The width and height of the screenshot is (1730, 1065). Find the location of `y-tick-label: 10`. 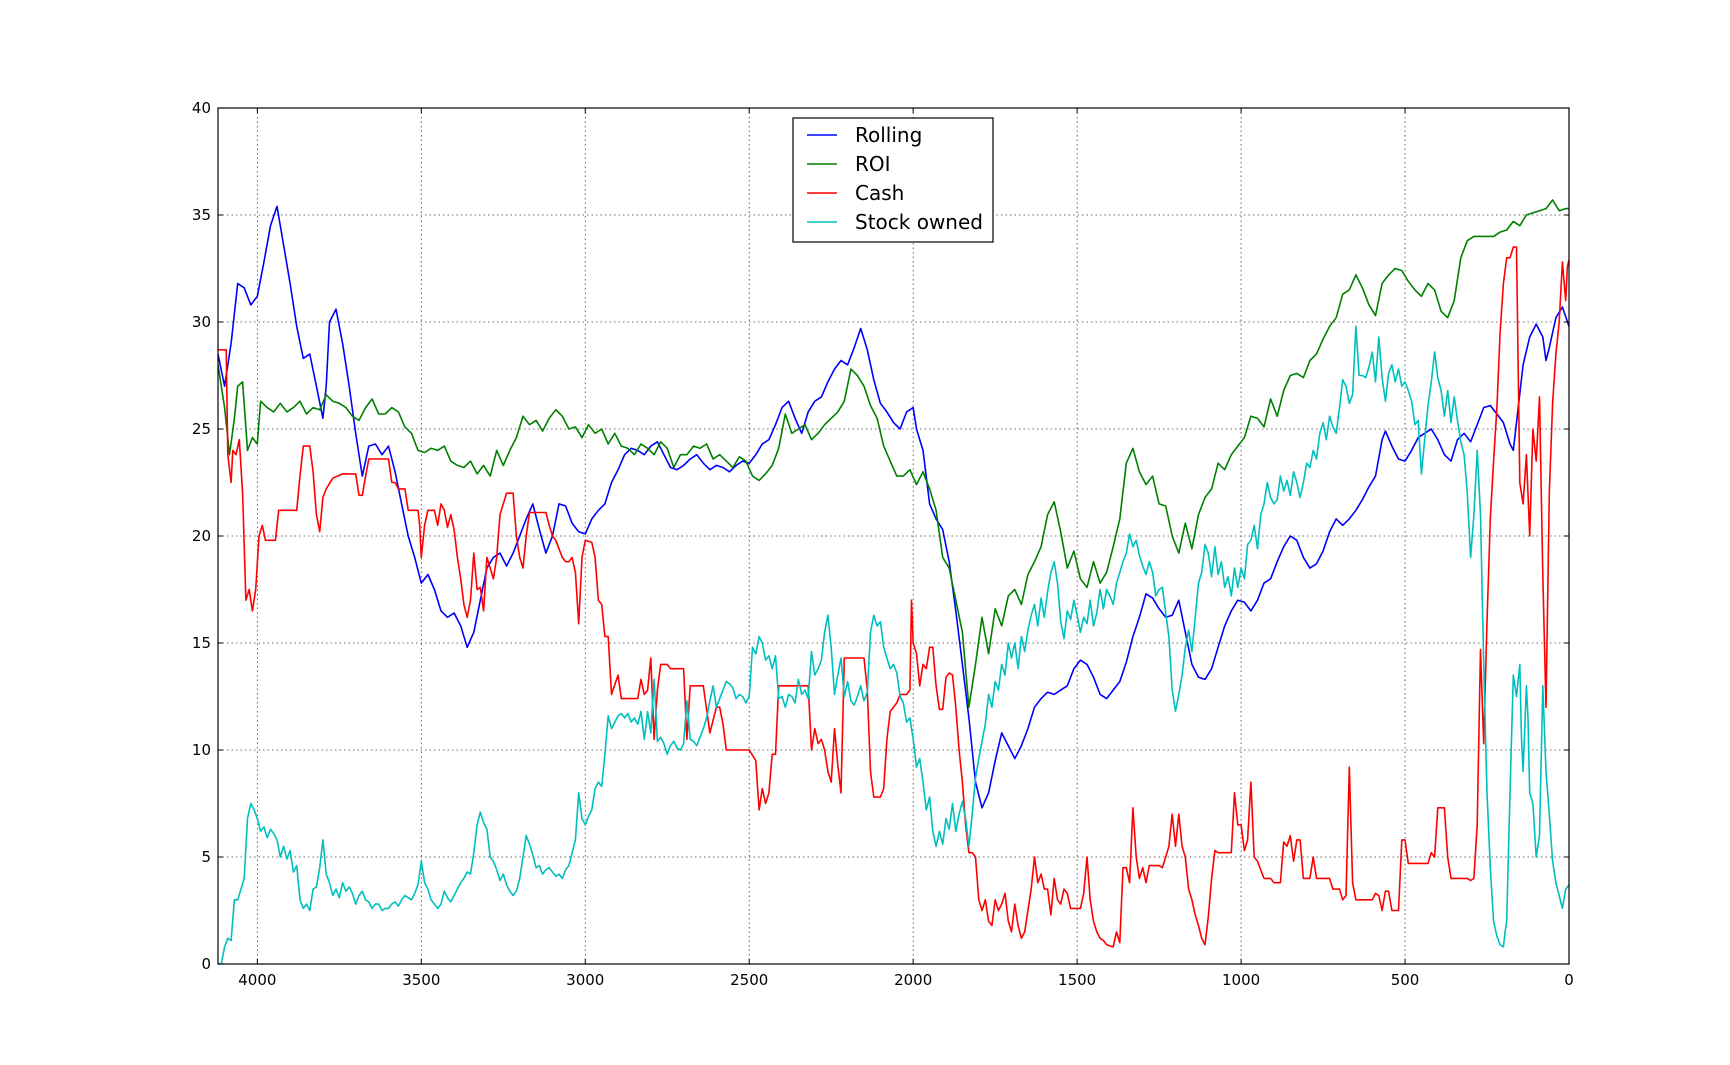

y-tick-label: 10 is located at coordinates (201, 750).